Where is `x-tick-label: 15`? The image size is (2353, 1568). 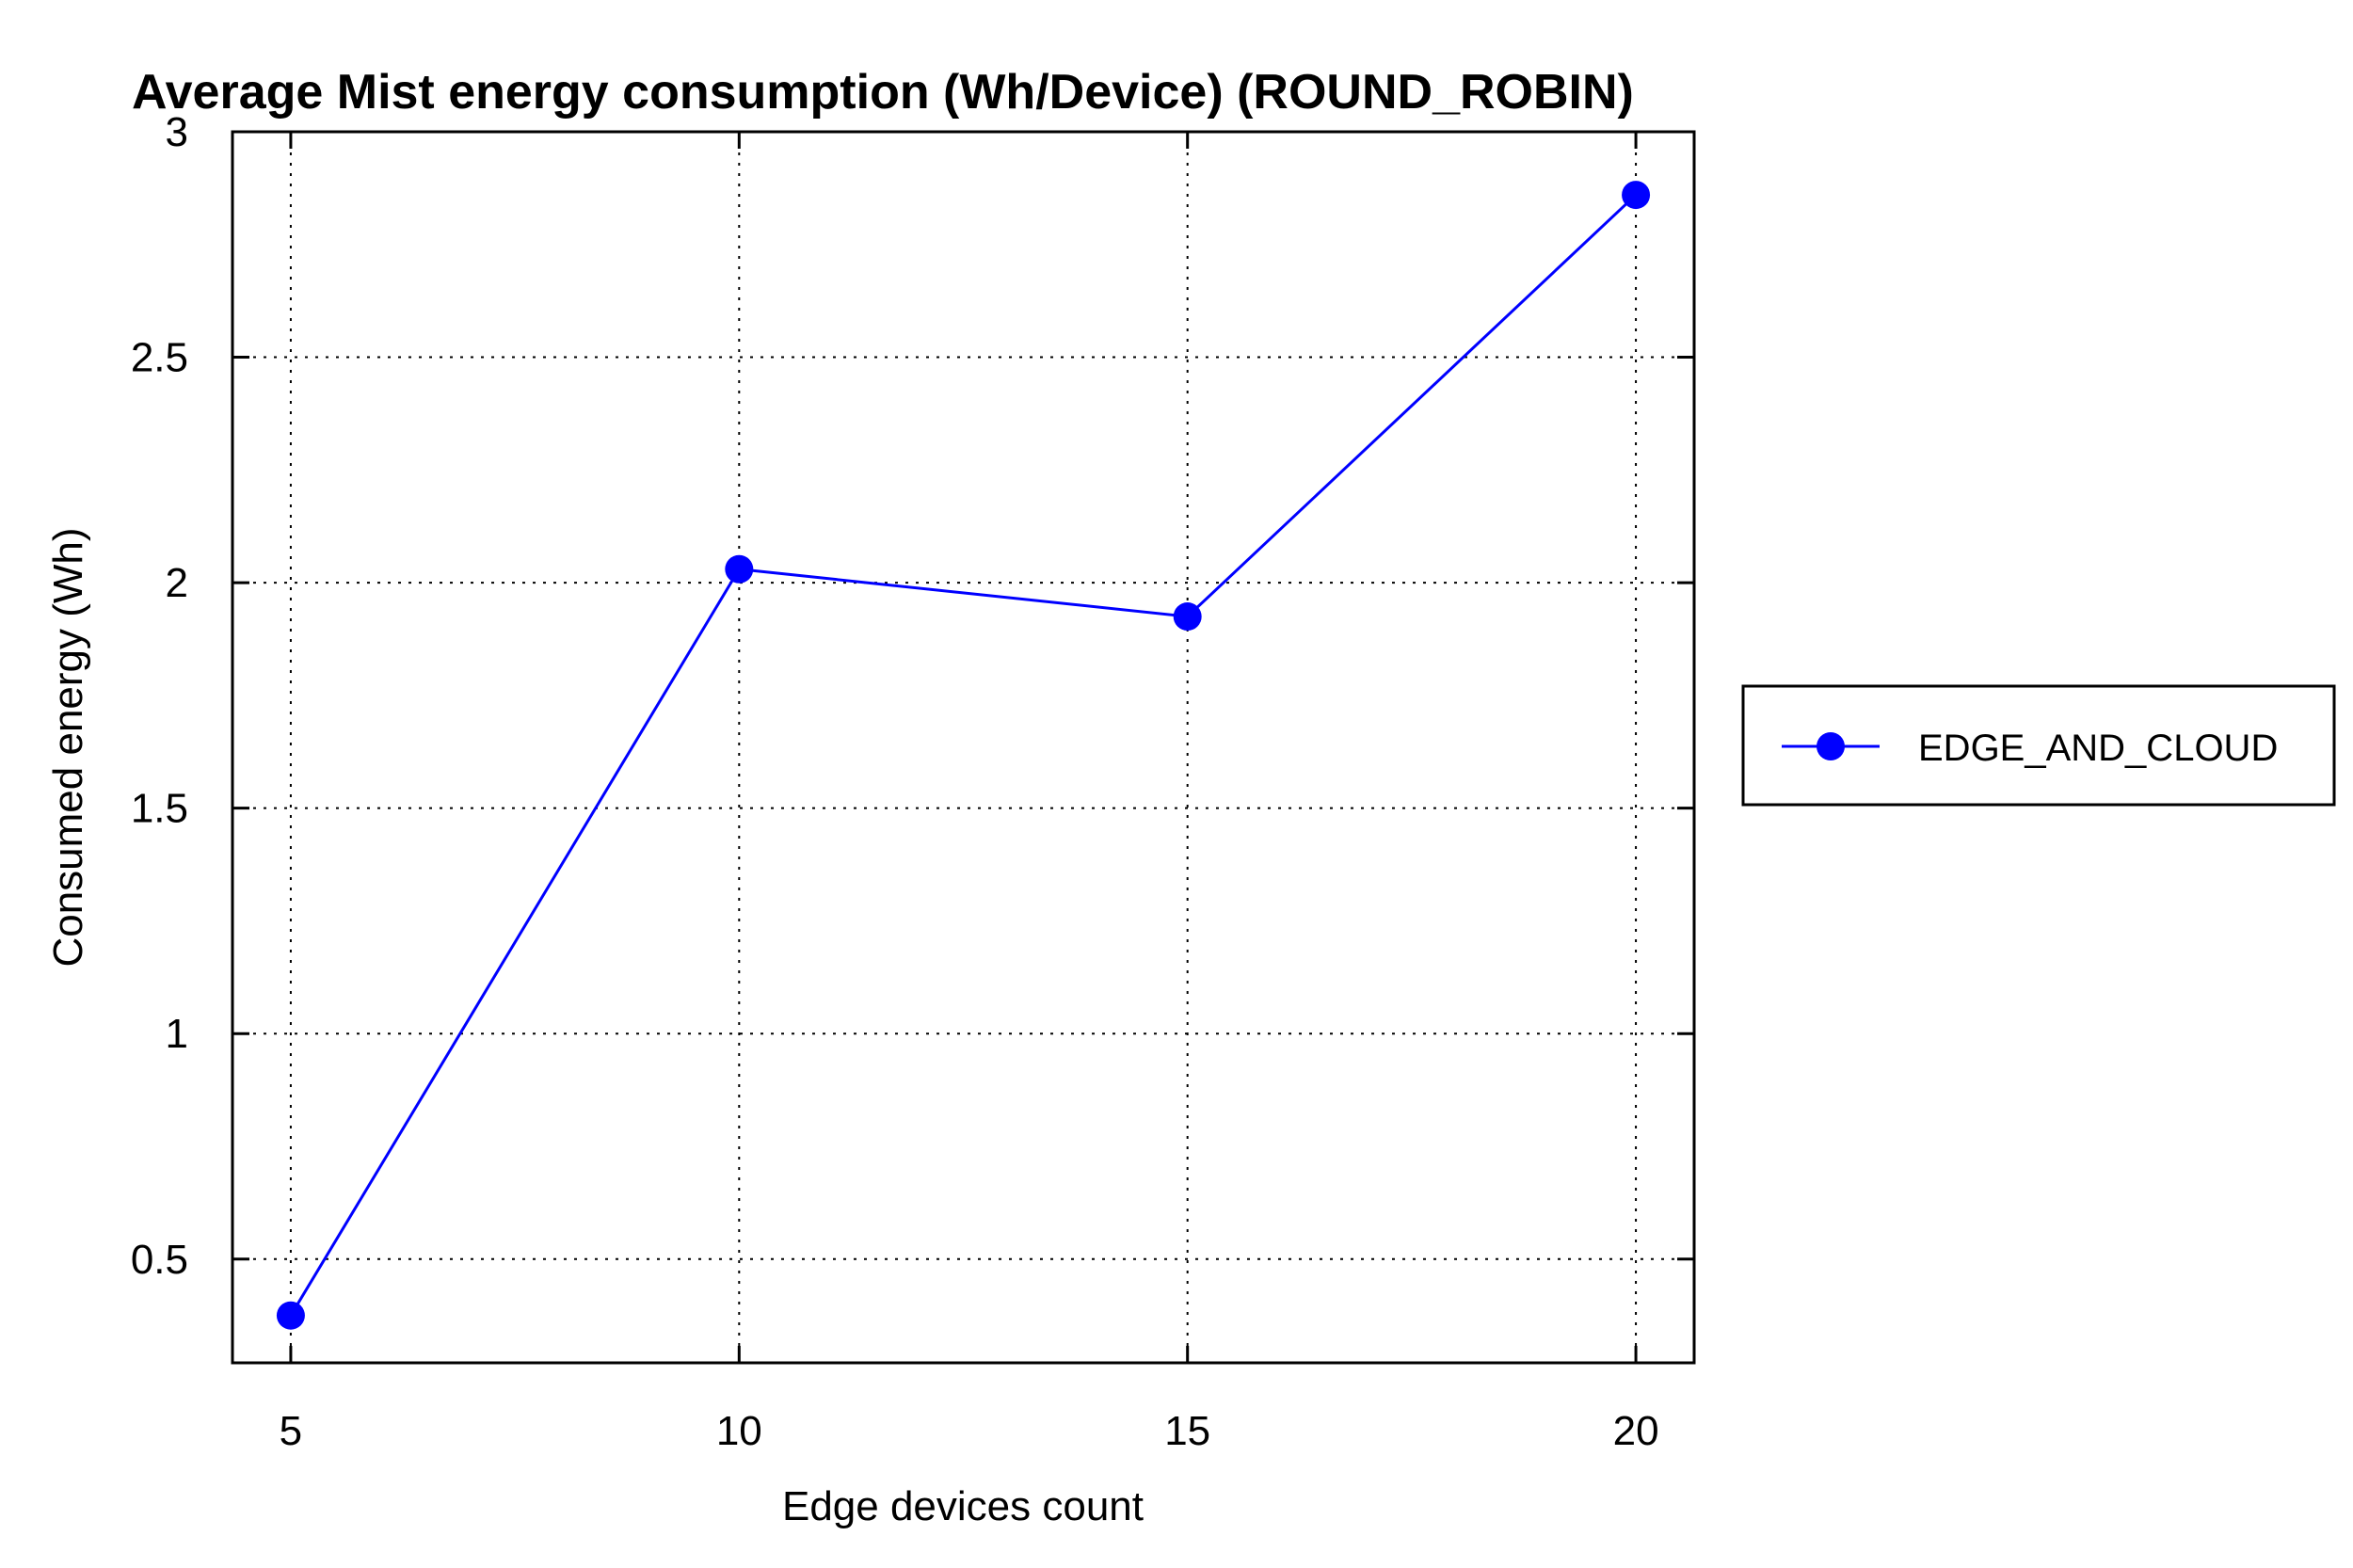 x-tick-label: 15 is located at coordinates (1187, 1431).